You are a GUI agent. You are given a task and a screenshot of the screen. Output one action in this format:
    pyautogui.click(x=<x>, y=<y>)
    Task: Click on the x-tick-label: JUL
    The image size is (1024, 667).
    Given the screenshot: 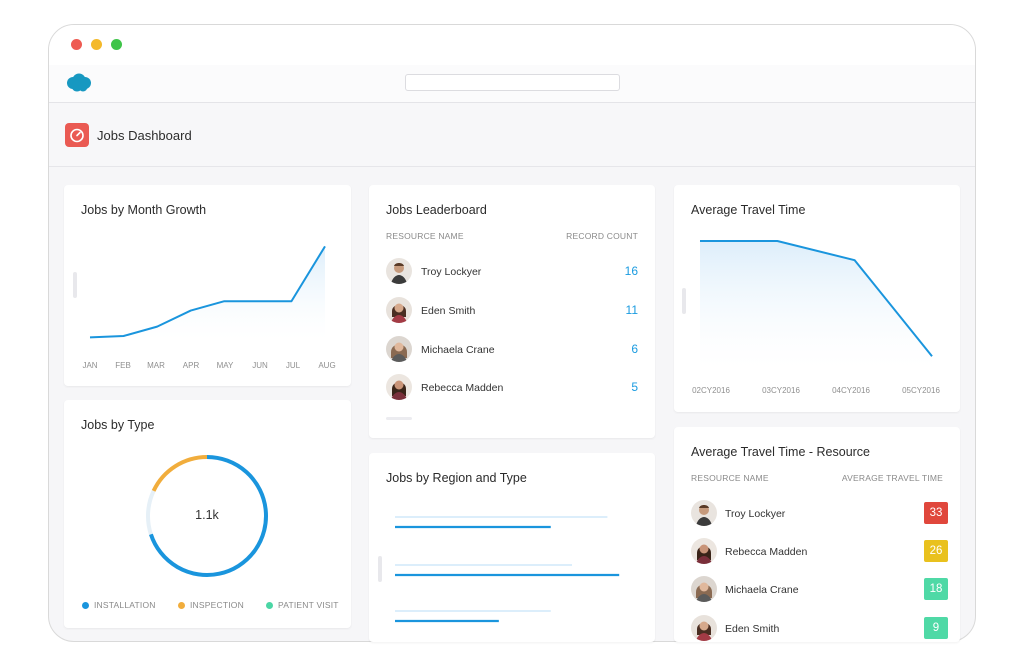 What is the action you would take?
    pyautogui.click(x=293, y=365)
    